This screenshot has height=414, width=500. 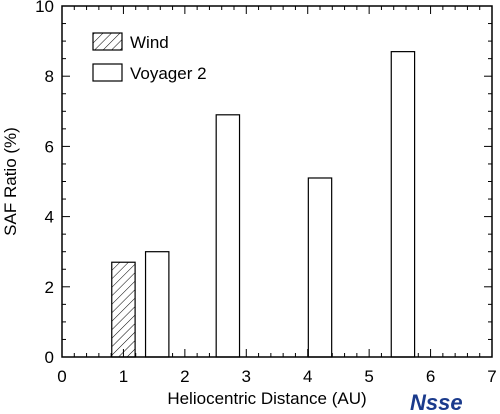 What do you see at coordinates (149, 57) in the screenshot?
I see `legend: Wind Voyager 2` at bounding box center [149, 57].